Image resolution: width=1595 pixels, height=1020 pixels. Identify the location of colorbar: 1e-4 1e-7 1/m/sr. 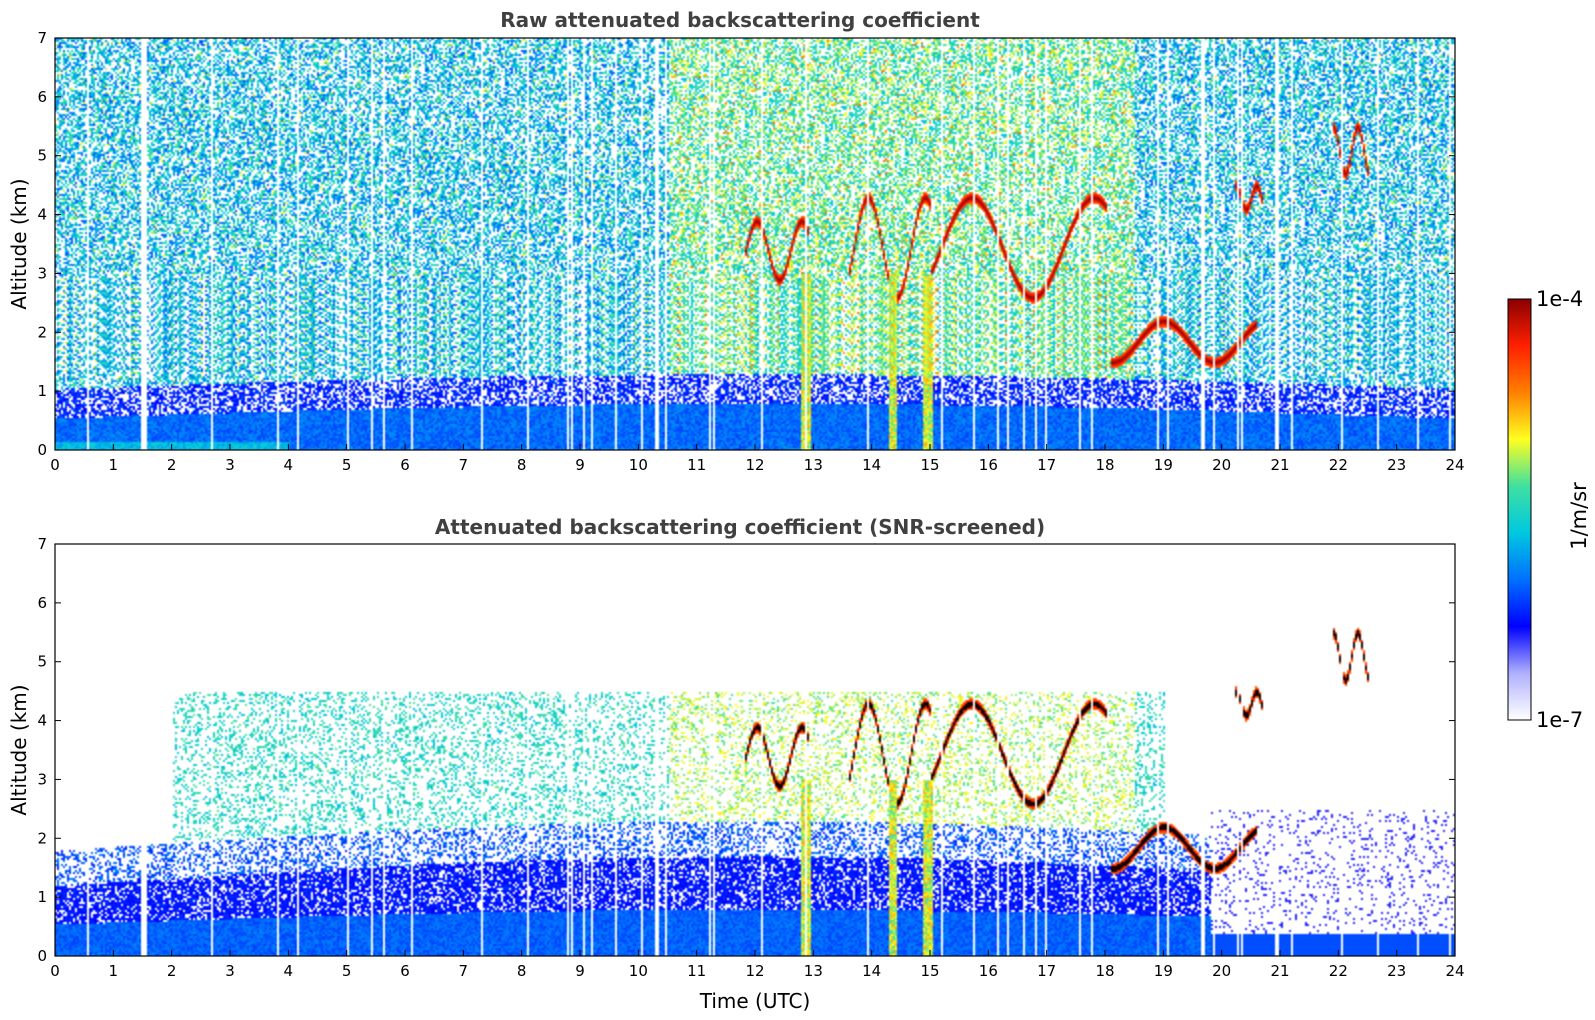
(1549, 509).